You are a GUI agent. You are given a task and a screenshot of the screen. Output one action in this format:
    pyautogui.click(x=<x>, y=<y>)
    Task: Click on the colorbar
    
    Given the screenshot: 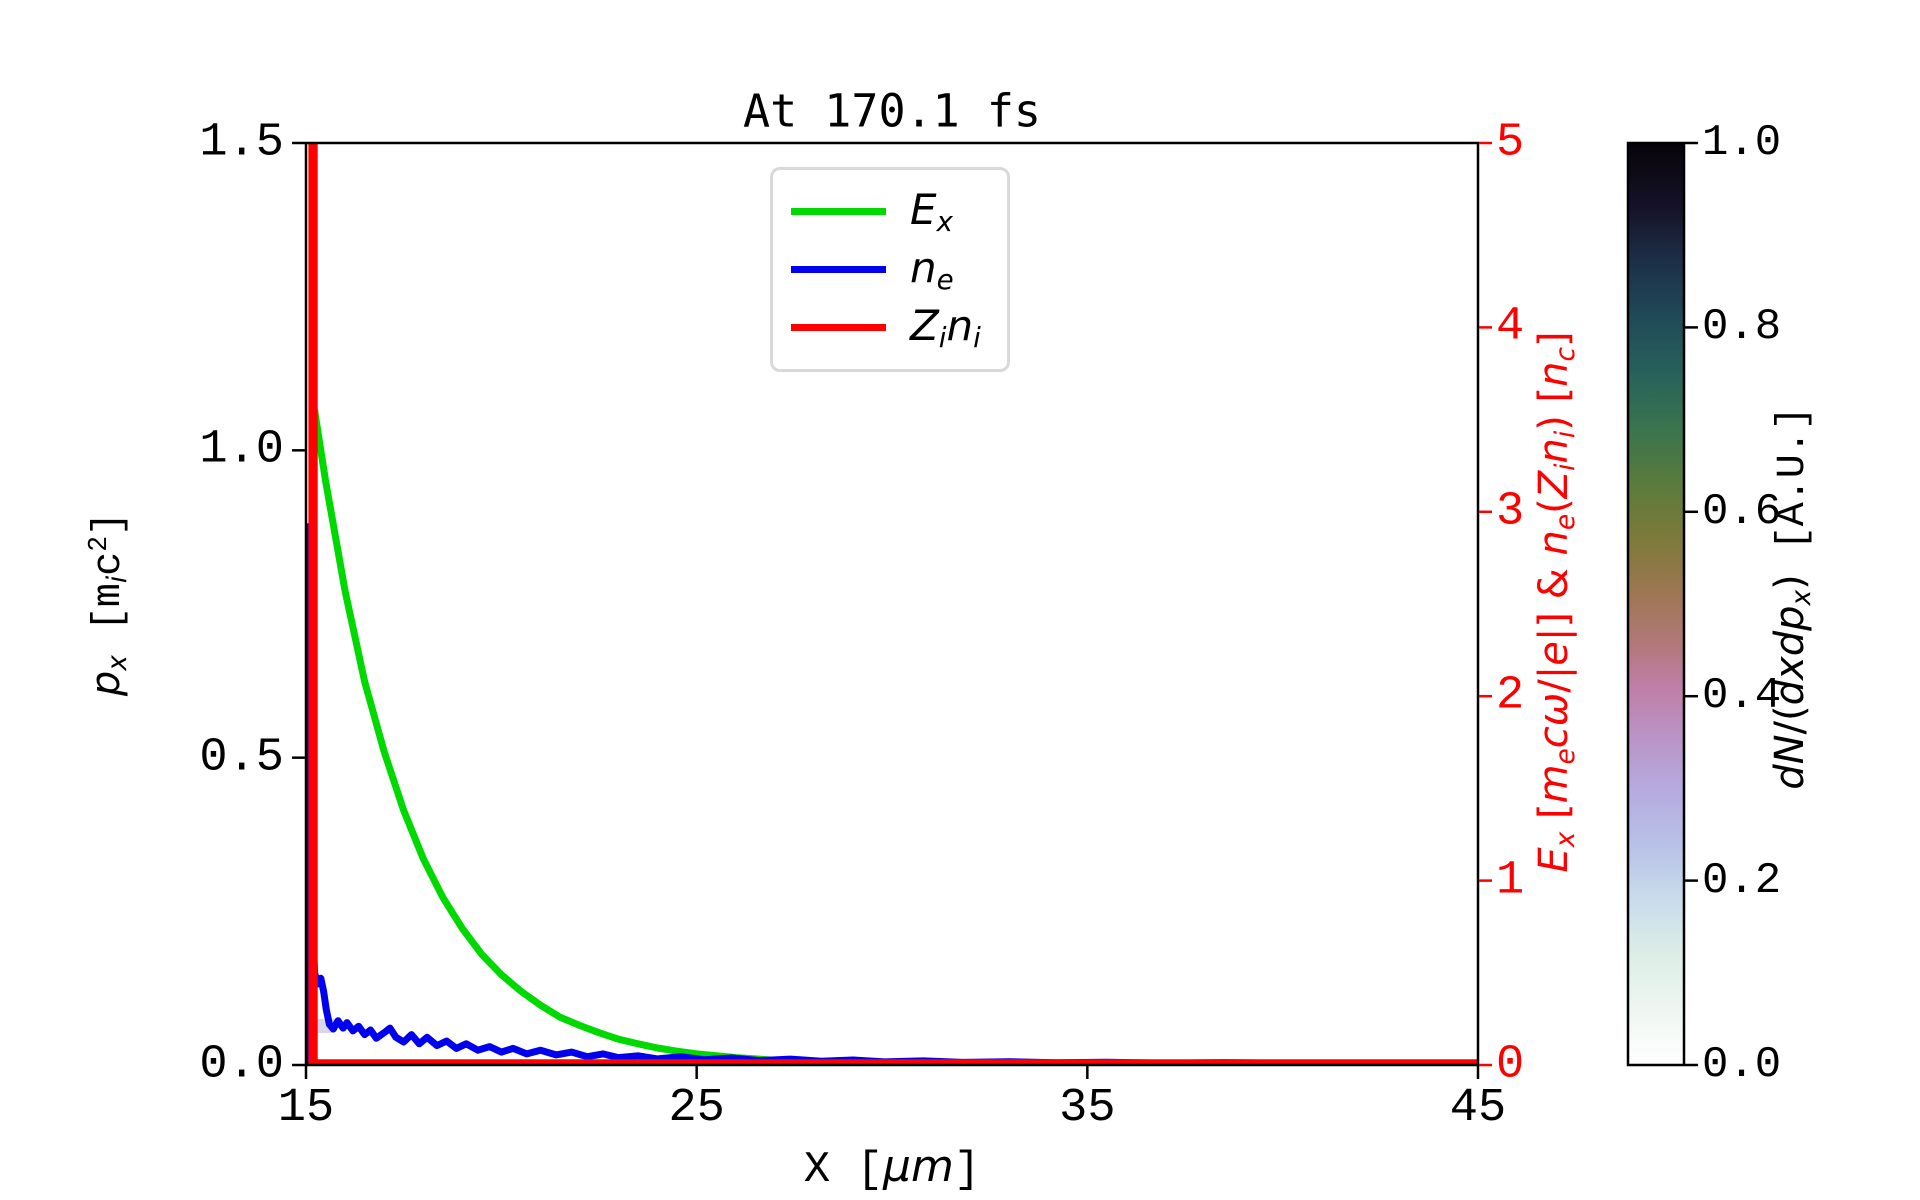 What is the action you would take?
    pyautogui.click(x=1656, y=604)
    